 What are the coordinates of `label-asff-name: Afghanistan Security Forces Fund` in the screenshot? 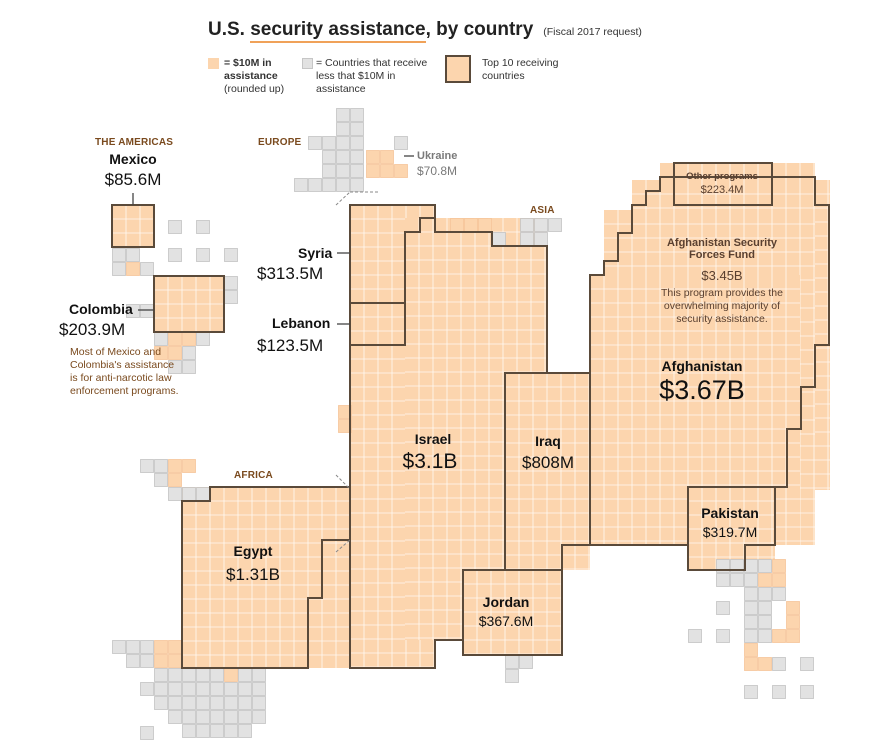 It's located at (722, 249).